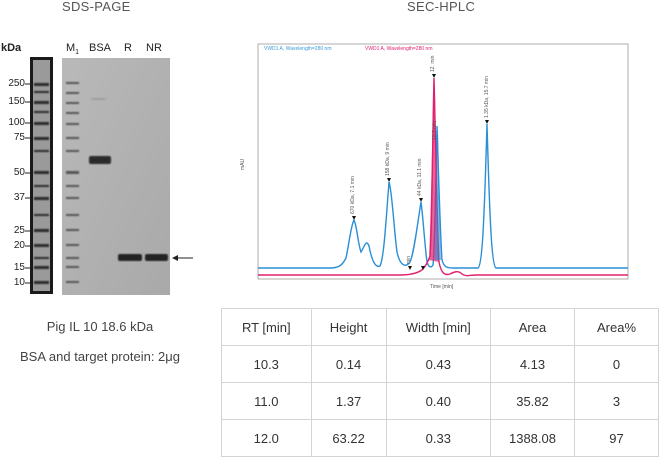 The width and height of the screenshot is (660, 457). Describe the element at coordinates (266, 327) in the screenshot. I see `header-rt: RT [min]` at that location.